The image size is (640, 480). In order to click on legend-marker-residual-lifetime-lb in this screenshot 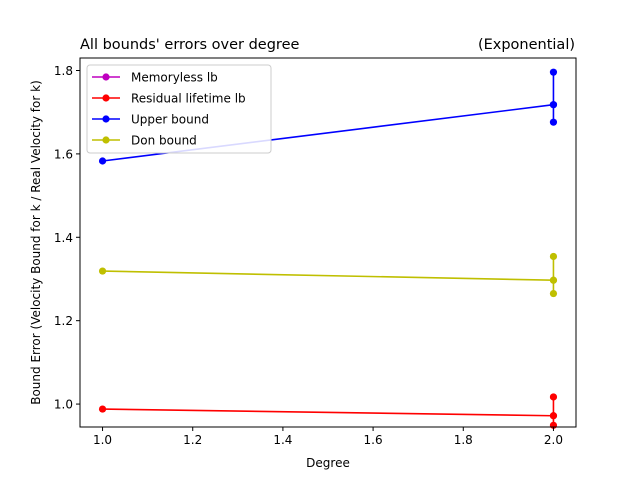, I will do `click(106, 98)`.